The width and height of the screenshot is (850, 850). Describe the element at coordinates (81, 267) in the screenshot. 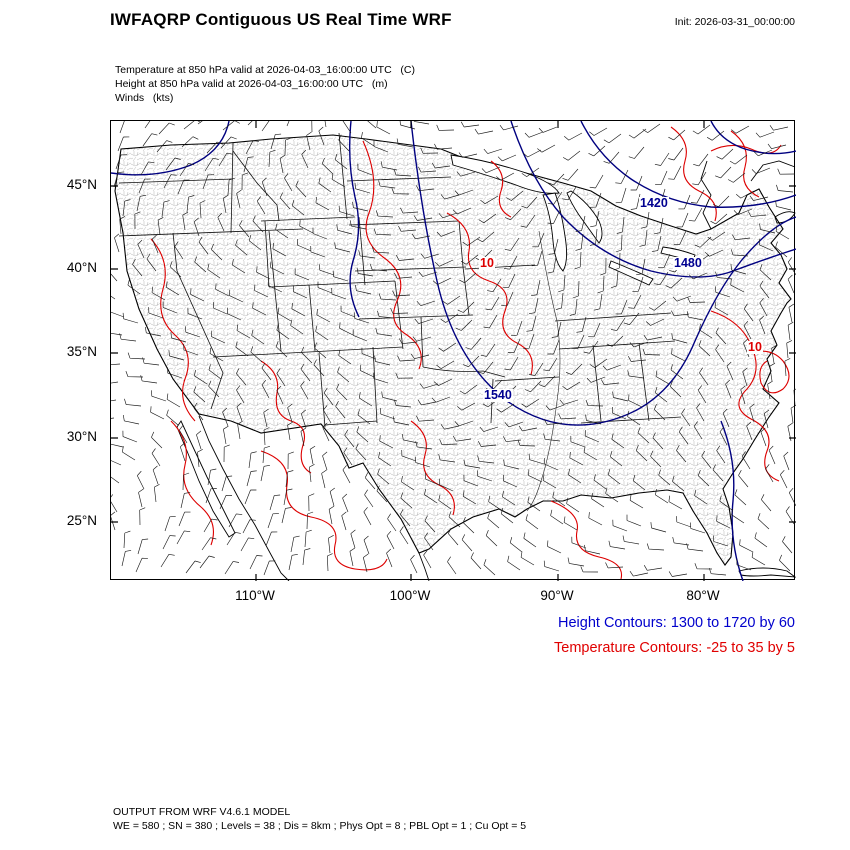

I see `lat-tick-label: 40°N` at that location.